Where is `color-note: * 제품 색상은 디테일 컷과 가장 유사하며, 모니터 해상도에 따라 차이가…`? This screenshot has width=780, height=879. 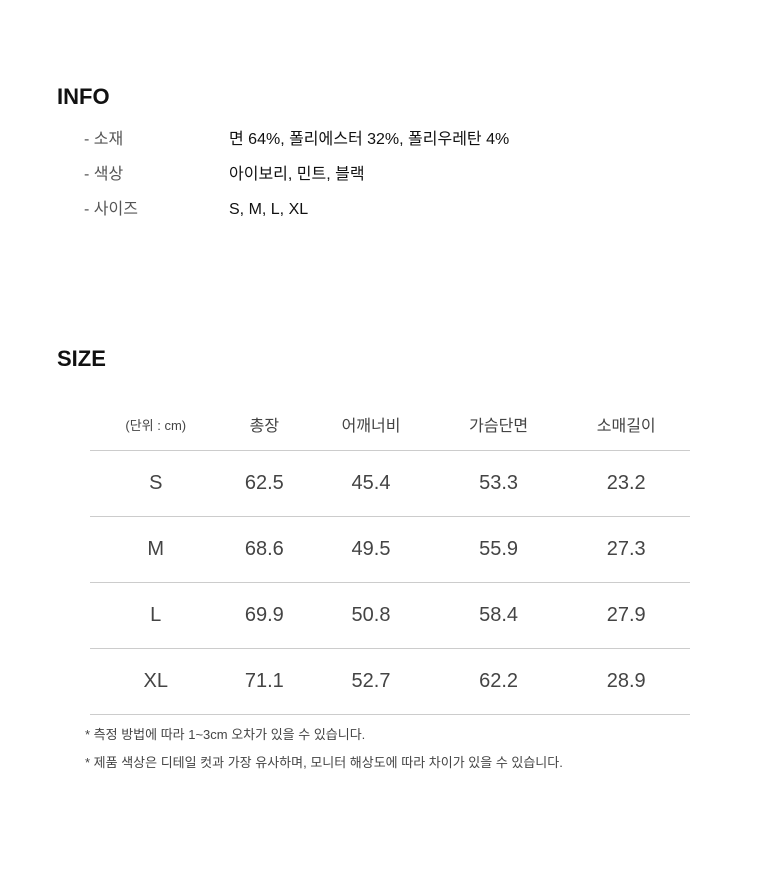 color-note: * 제품 색상은 디테일 컷과 가장 유사하며, 모니터 해상도에 따라 차이가… is located at coordinates (324, 762).